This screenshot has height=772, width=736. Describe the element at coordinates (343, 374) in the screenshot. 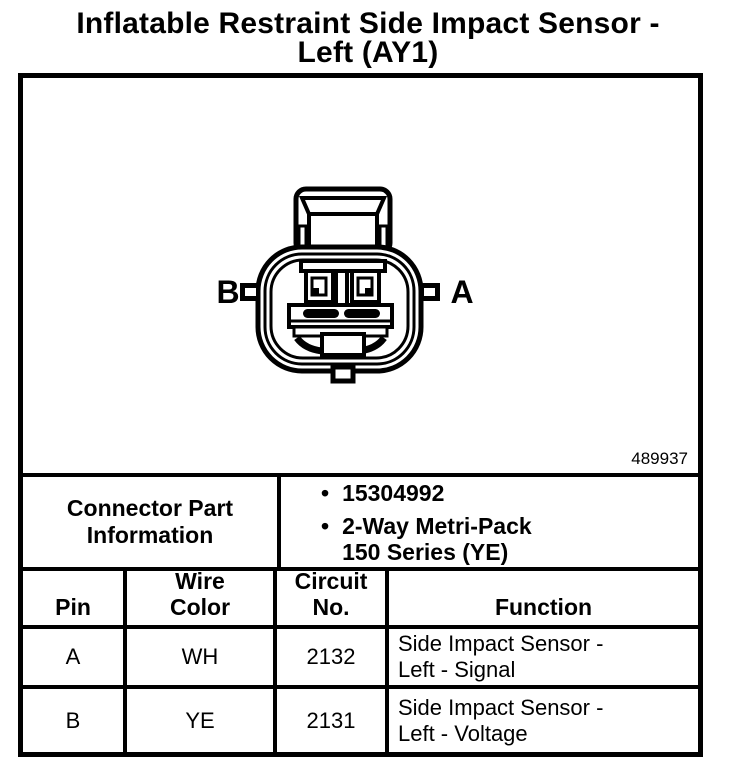

I see `bottom-tab` at that location.